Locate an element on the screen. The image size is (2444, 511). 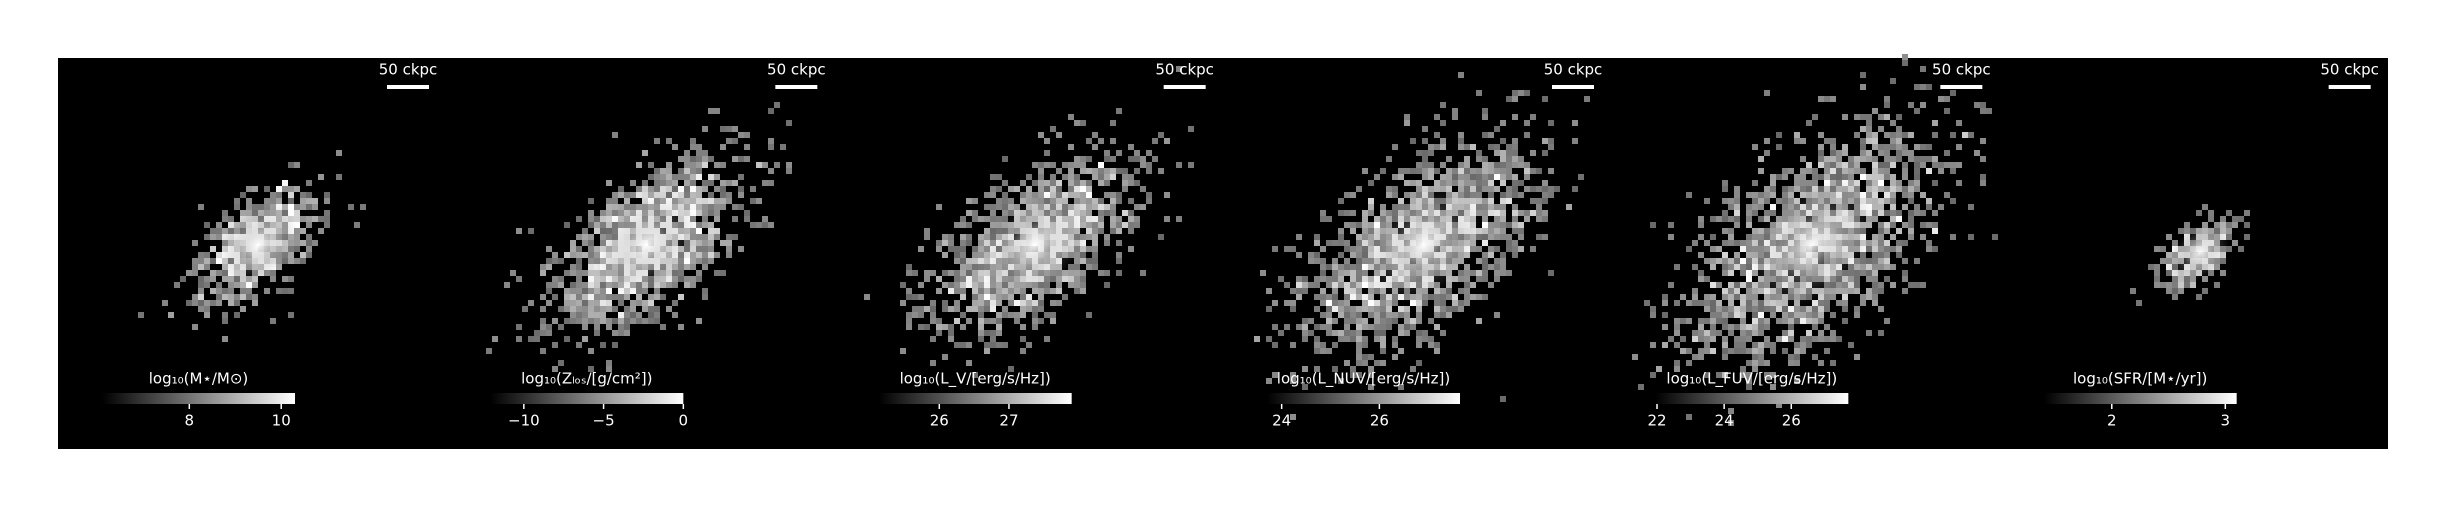
galaxy-map is located at coordinates (1029, 234).